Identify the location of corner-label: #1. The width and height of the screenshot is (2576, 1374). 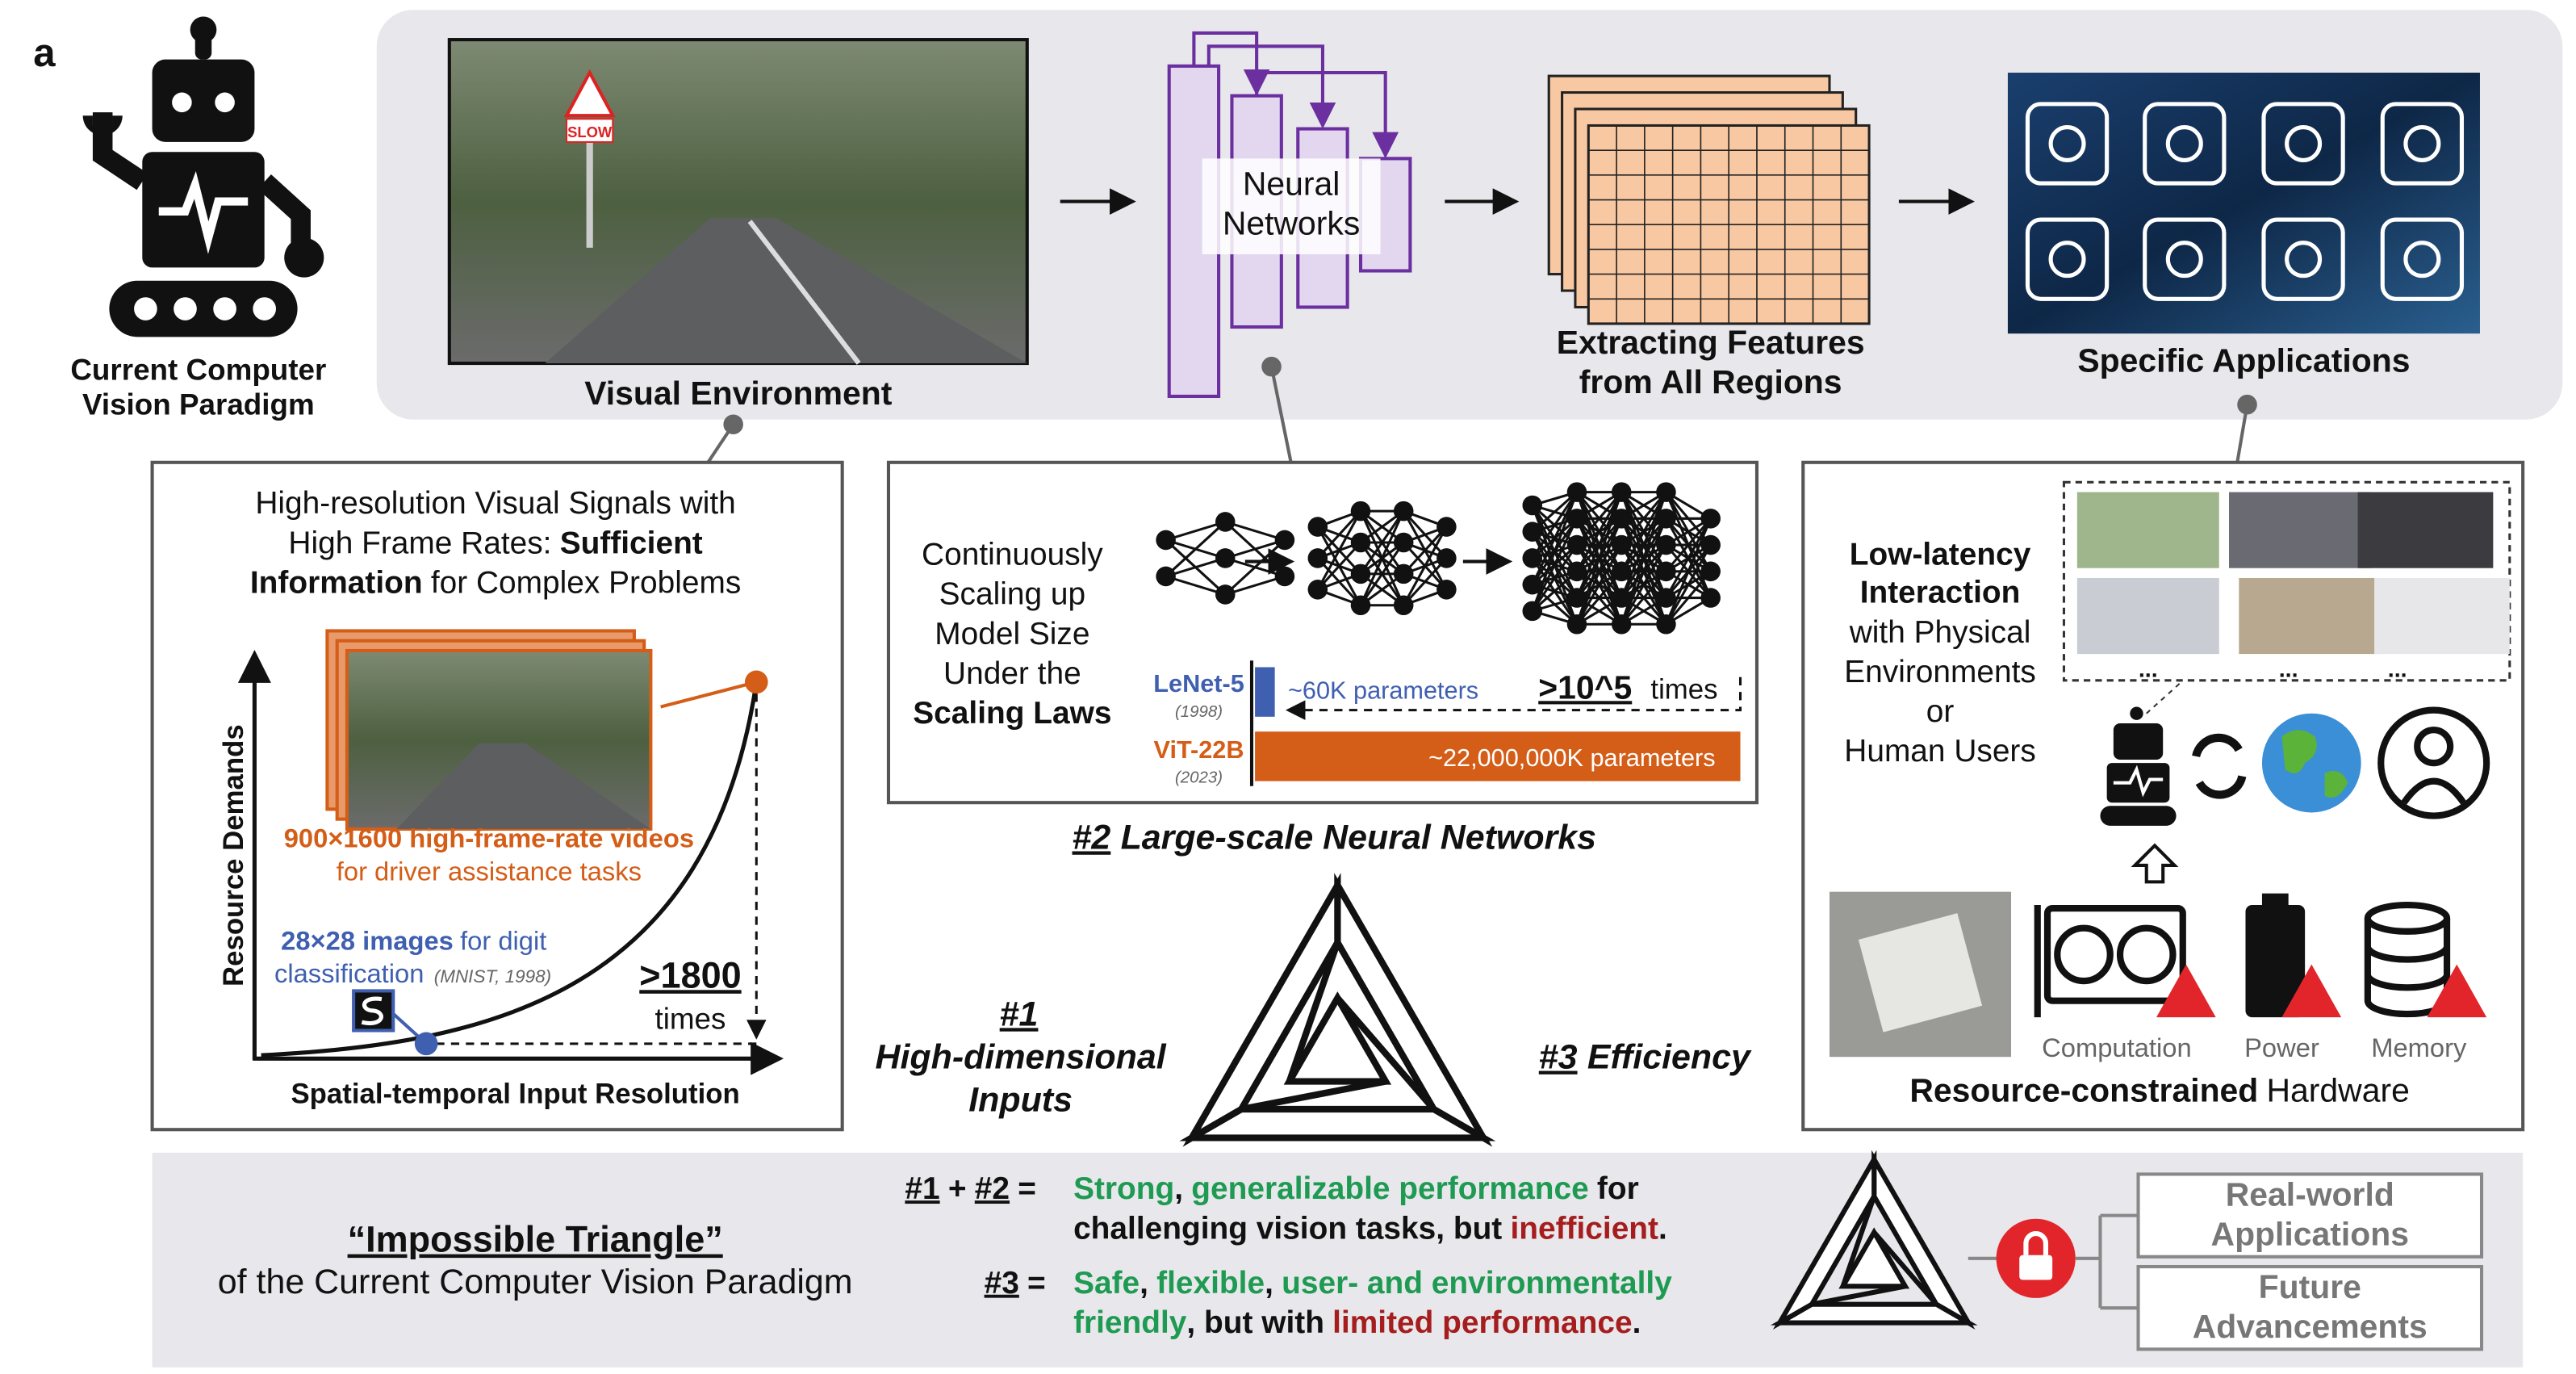
(1019, 1014).